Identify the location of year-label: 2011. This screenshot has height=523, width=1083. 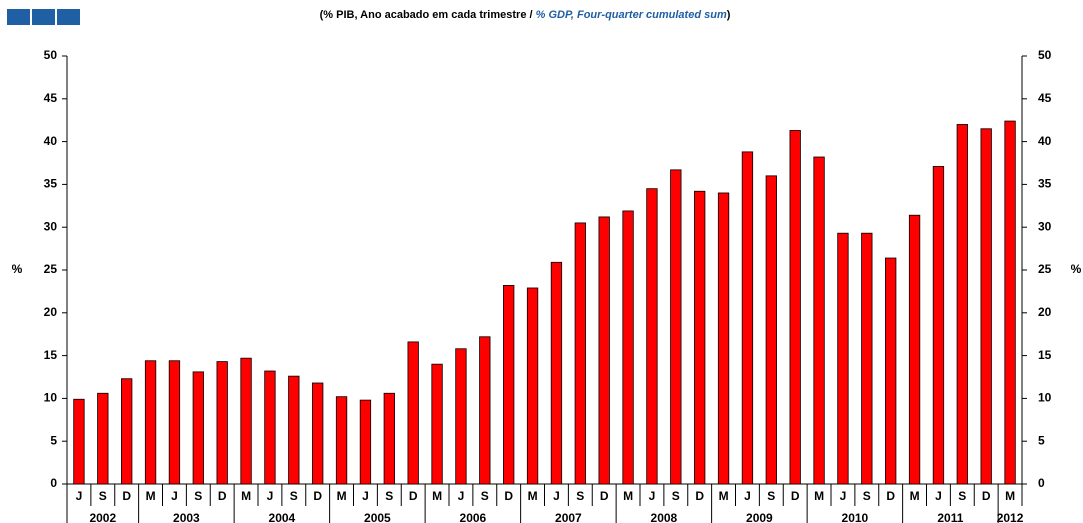
(950, 517).